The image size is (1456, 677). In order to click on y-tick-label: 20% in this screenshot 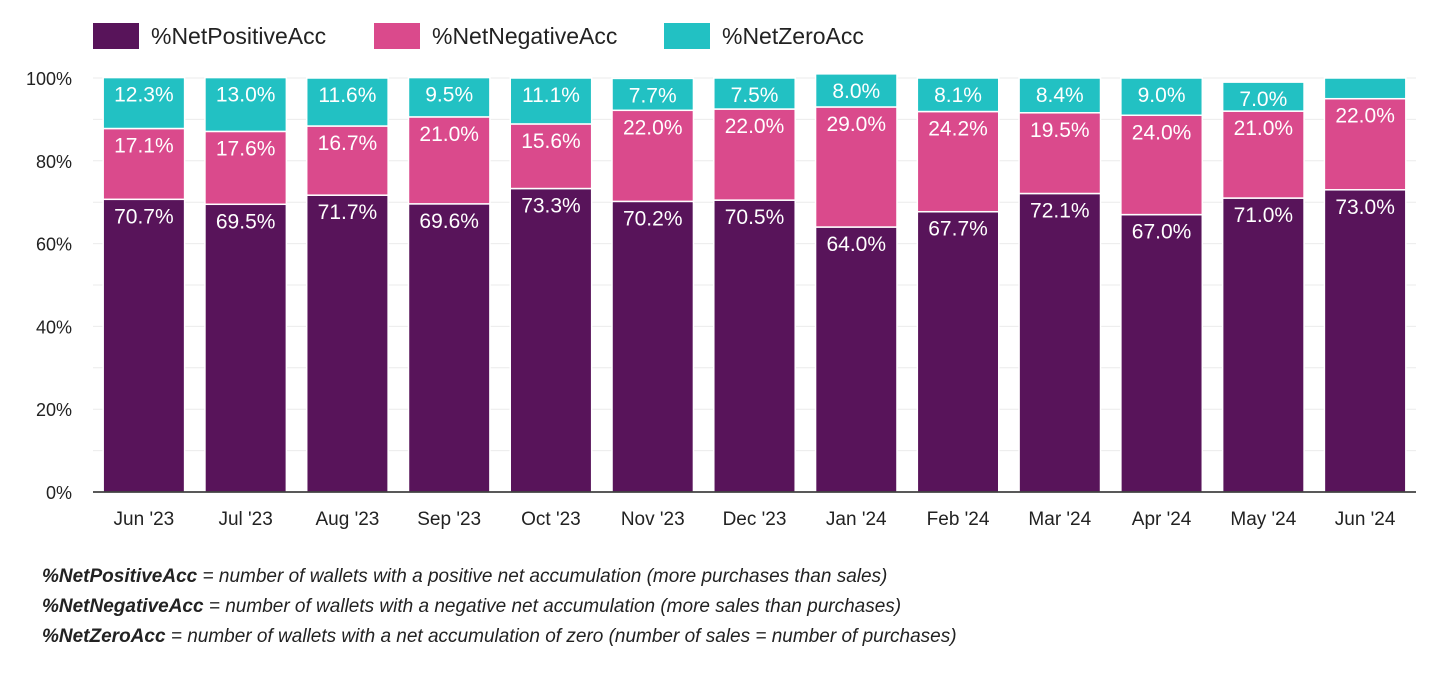, I will do `click(54, 410)`.